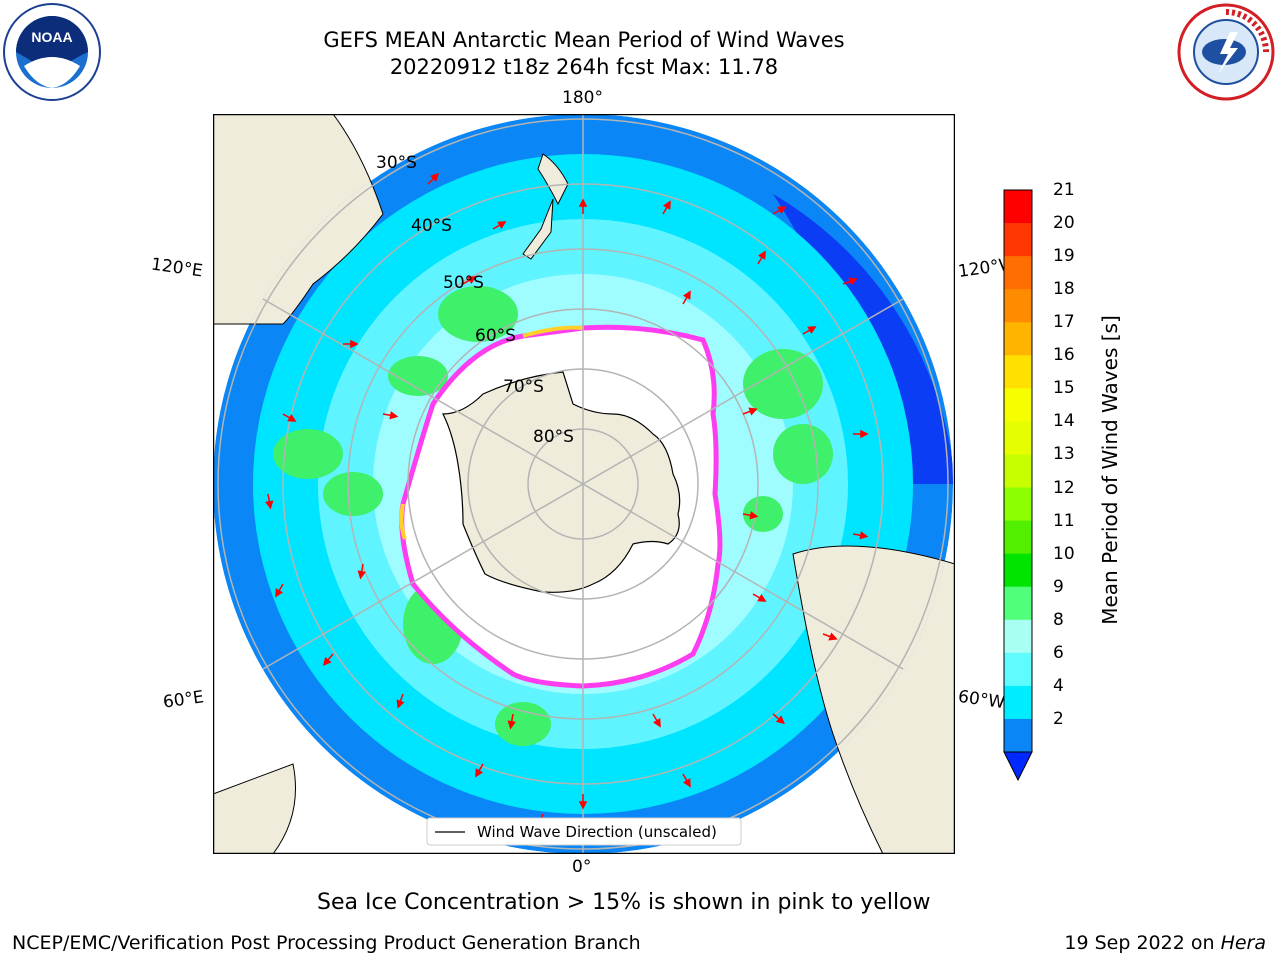 The image size is (1280, 960). Describe the element at coordinates (981, 700) in the screenshot. I see `lon-label-60w: 60°W` at that location.